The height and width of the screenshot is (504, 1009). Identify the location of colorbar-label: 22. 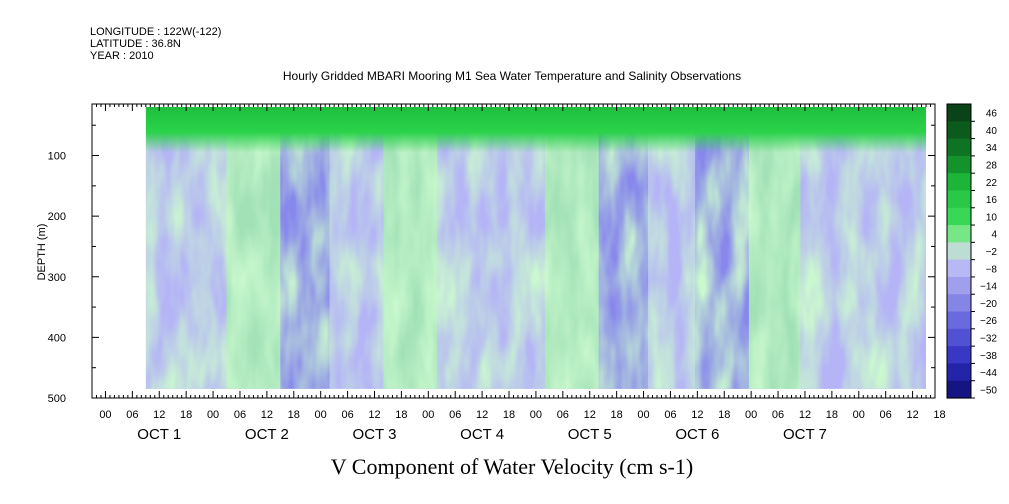
(992, 183).